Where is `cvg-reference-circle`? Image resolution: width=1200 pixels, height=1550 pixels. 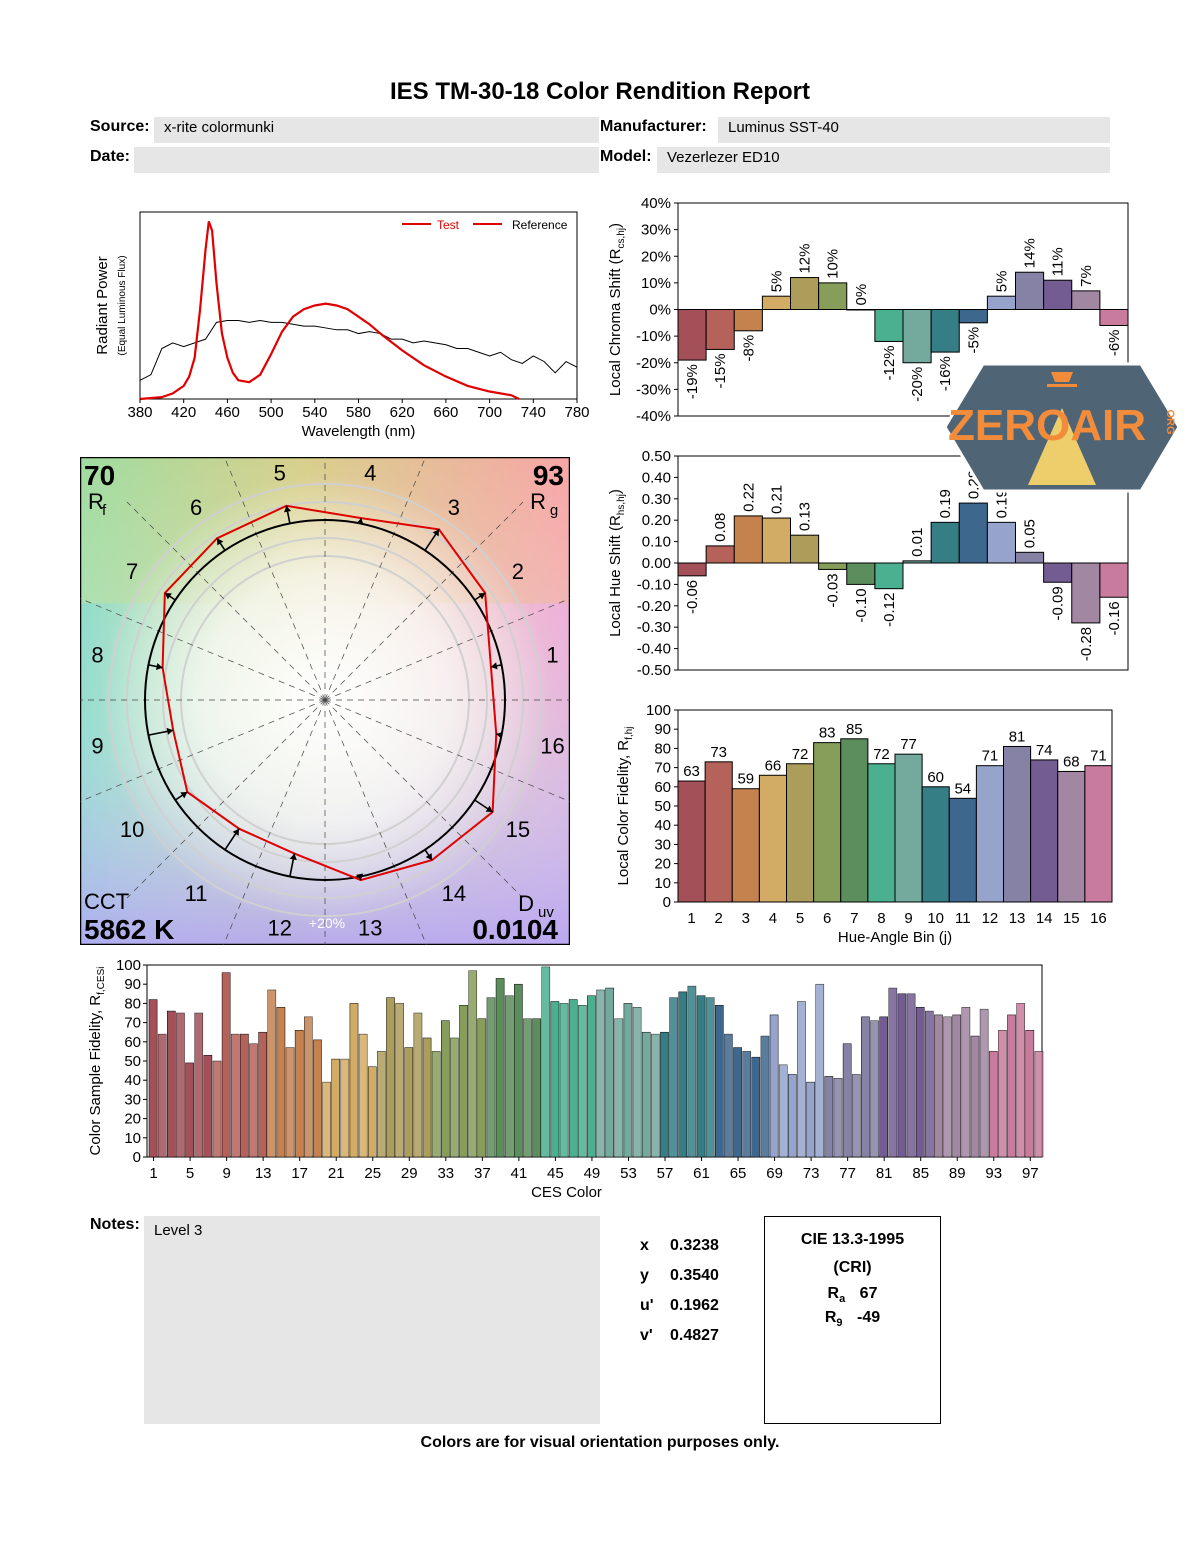 cvg-reference-circle is located at coordinates (325, 700).